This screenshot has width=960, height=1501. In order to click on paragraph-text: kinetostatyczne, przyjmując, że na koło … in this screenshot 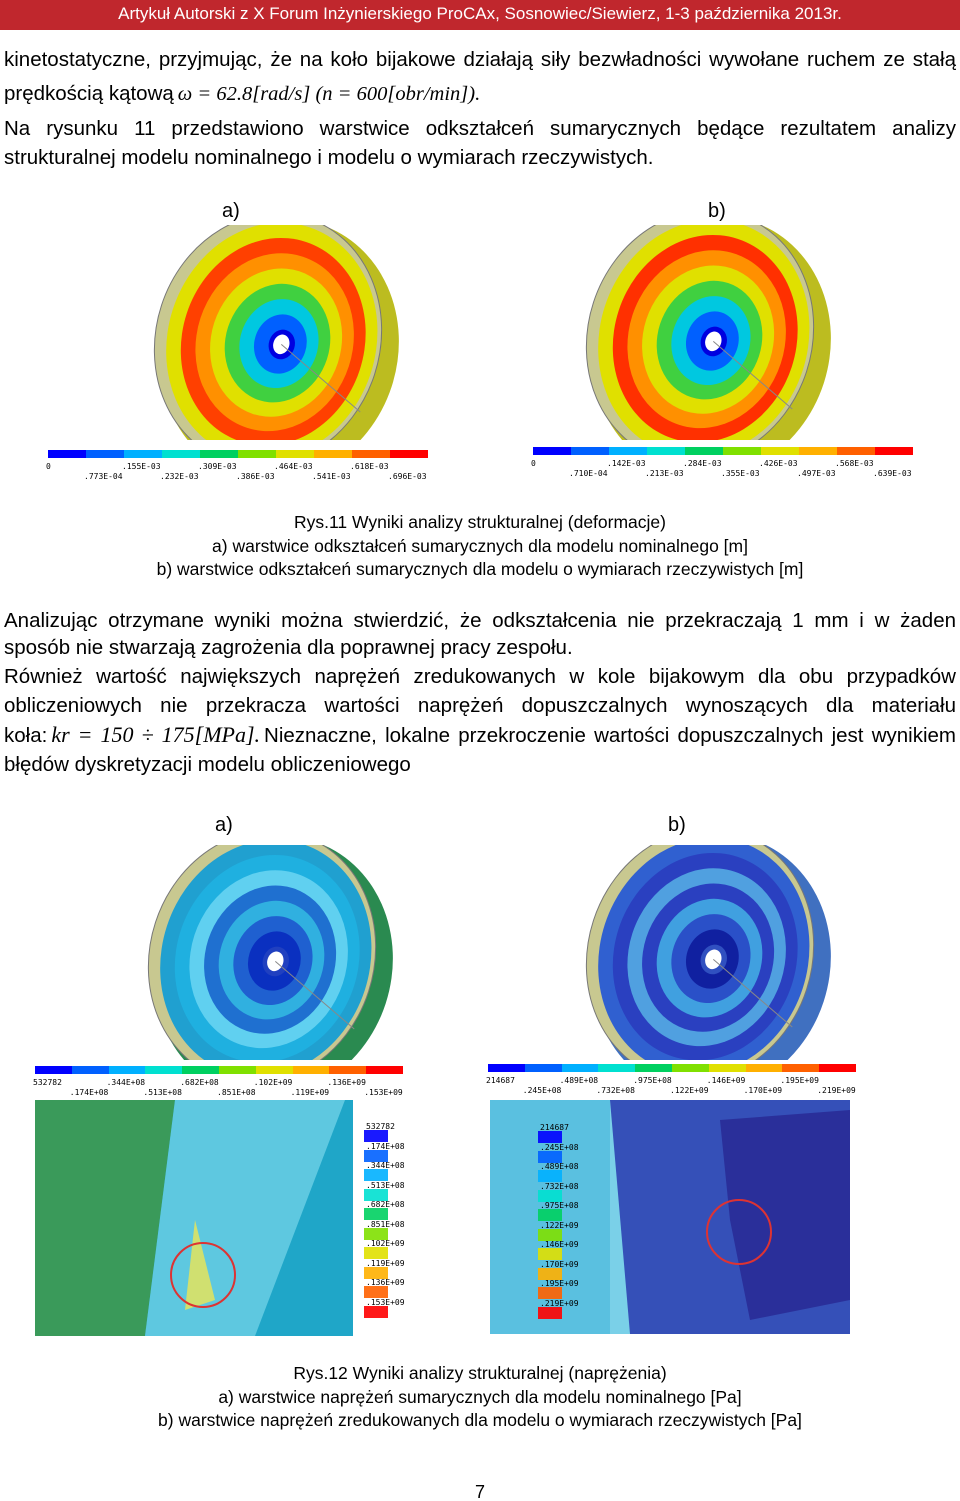, I will do `click(480, 76)`.